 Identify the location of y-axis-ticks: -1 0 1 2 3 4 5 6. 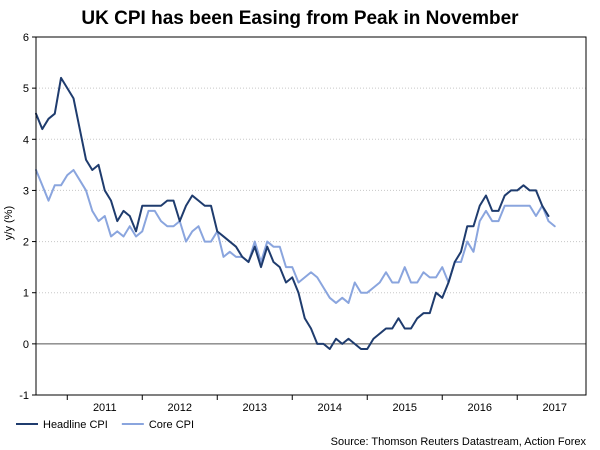
(27, 217).